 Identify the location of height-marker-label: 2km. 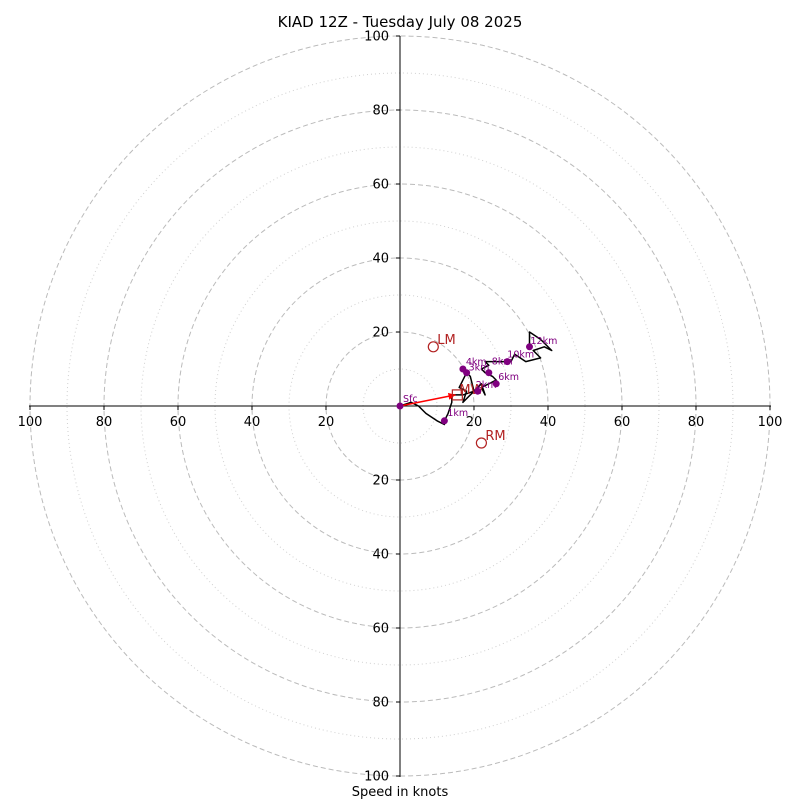
(486, 385).